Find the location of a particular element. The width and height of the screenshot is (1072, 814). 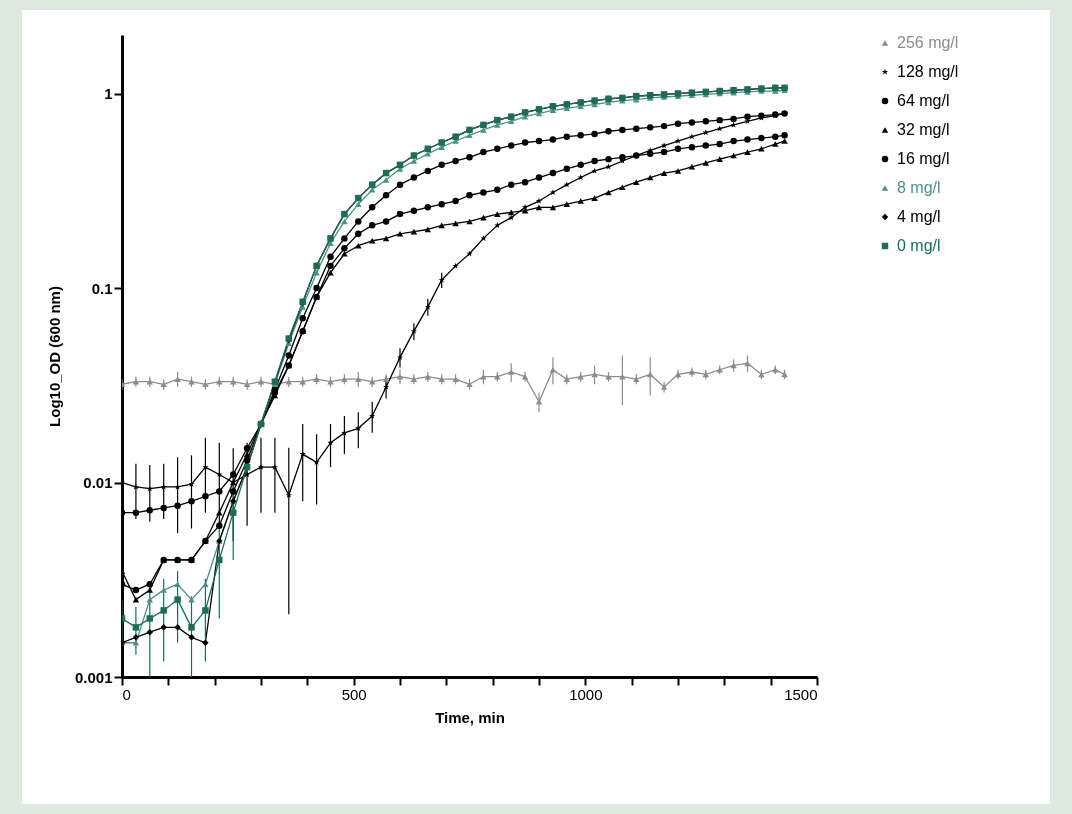

legend-label: 16 mg/l is located at coordinates (923, 158).